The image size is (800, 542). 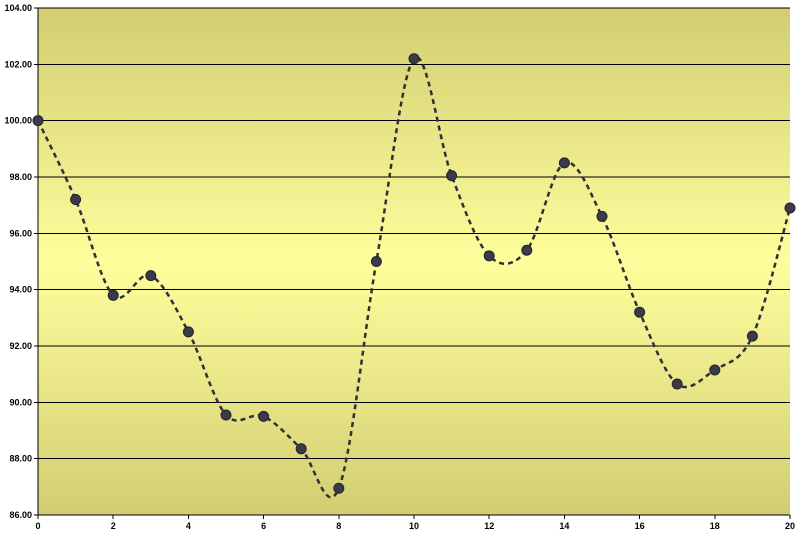 What do you see at coordinates (18, 64) in the screenshot?
I see `y-tick-label: 102.00` at bounding box center [18, 64].